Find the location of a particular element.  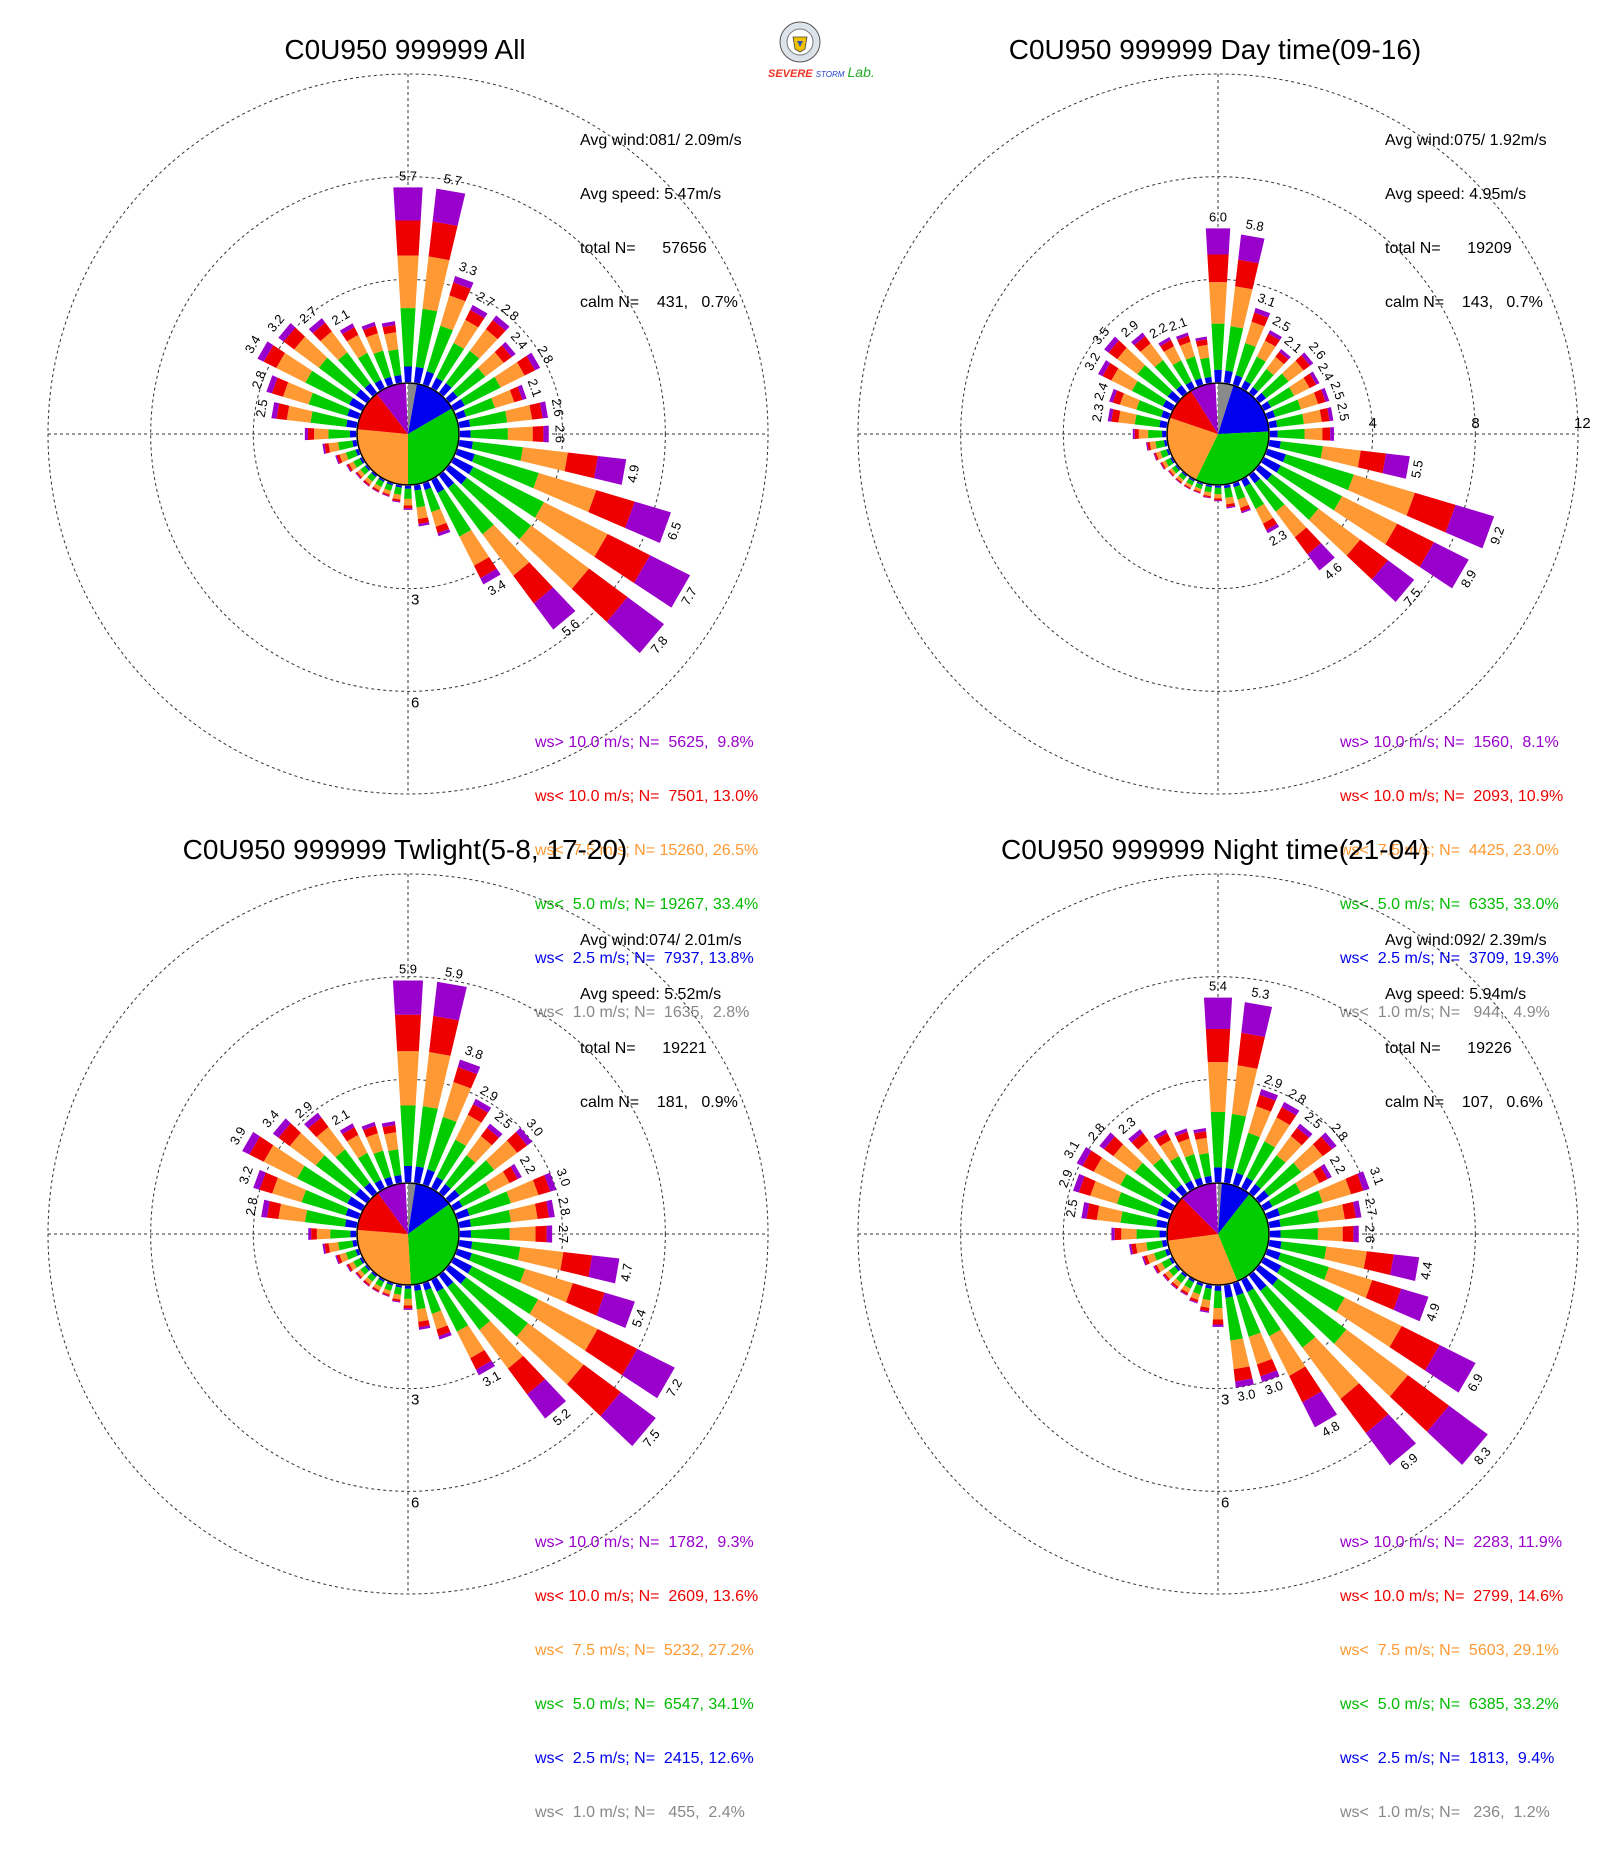

direction-bar-0: 6.0 is located at coordinates (1218, 296).